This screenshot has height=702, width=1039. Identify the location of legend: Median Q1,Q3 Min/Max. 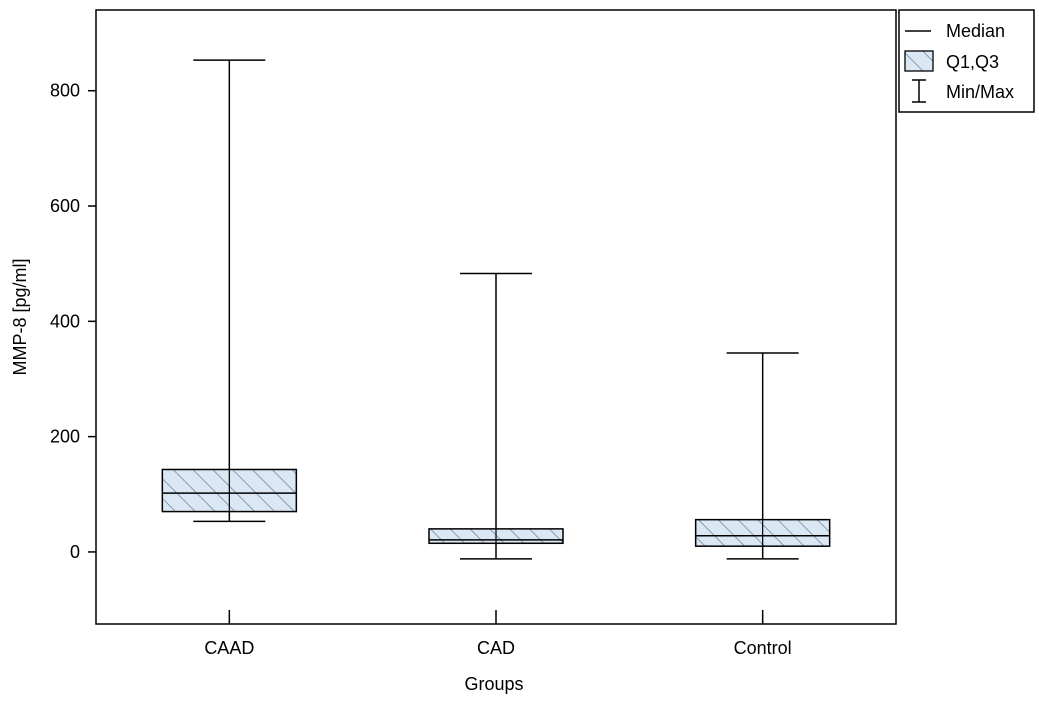
(966, 61).